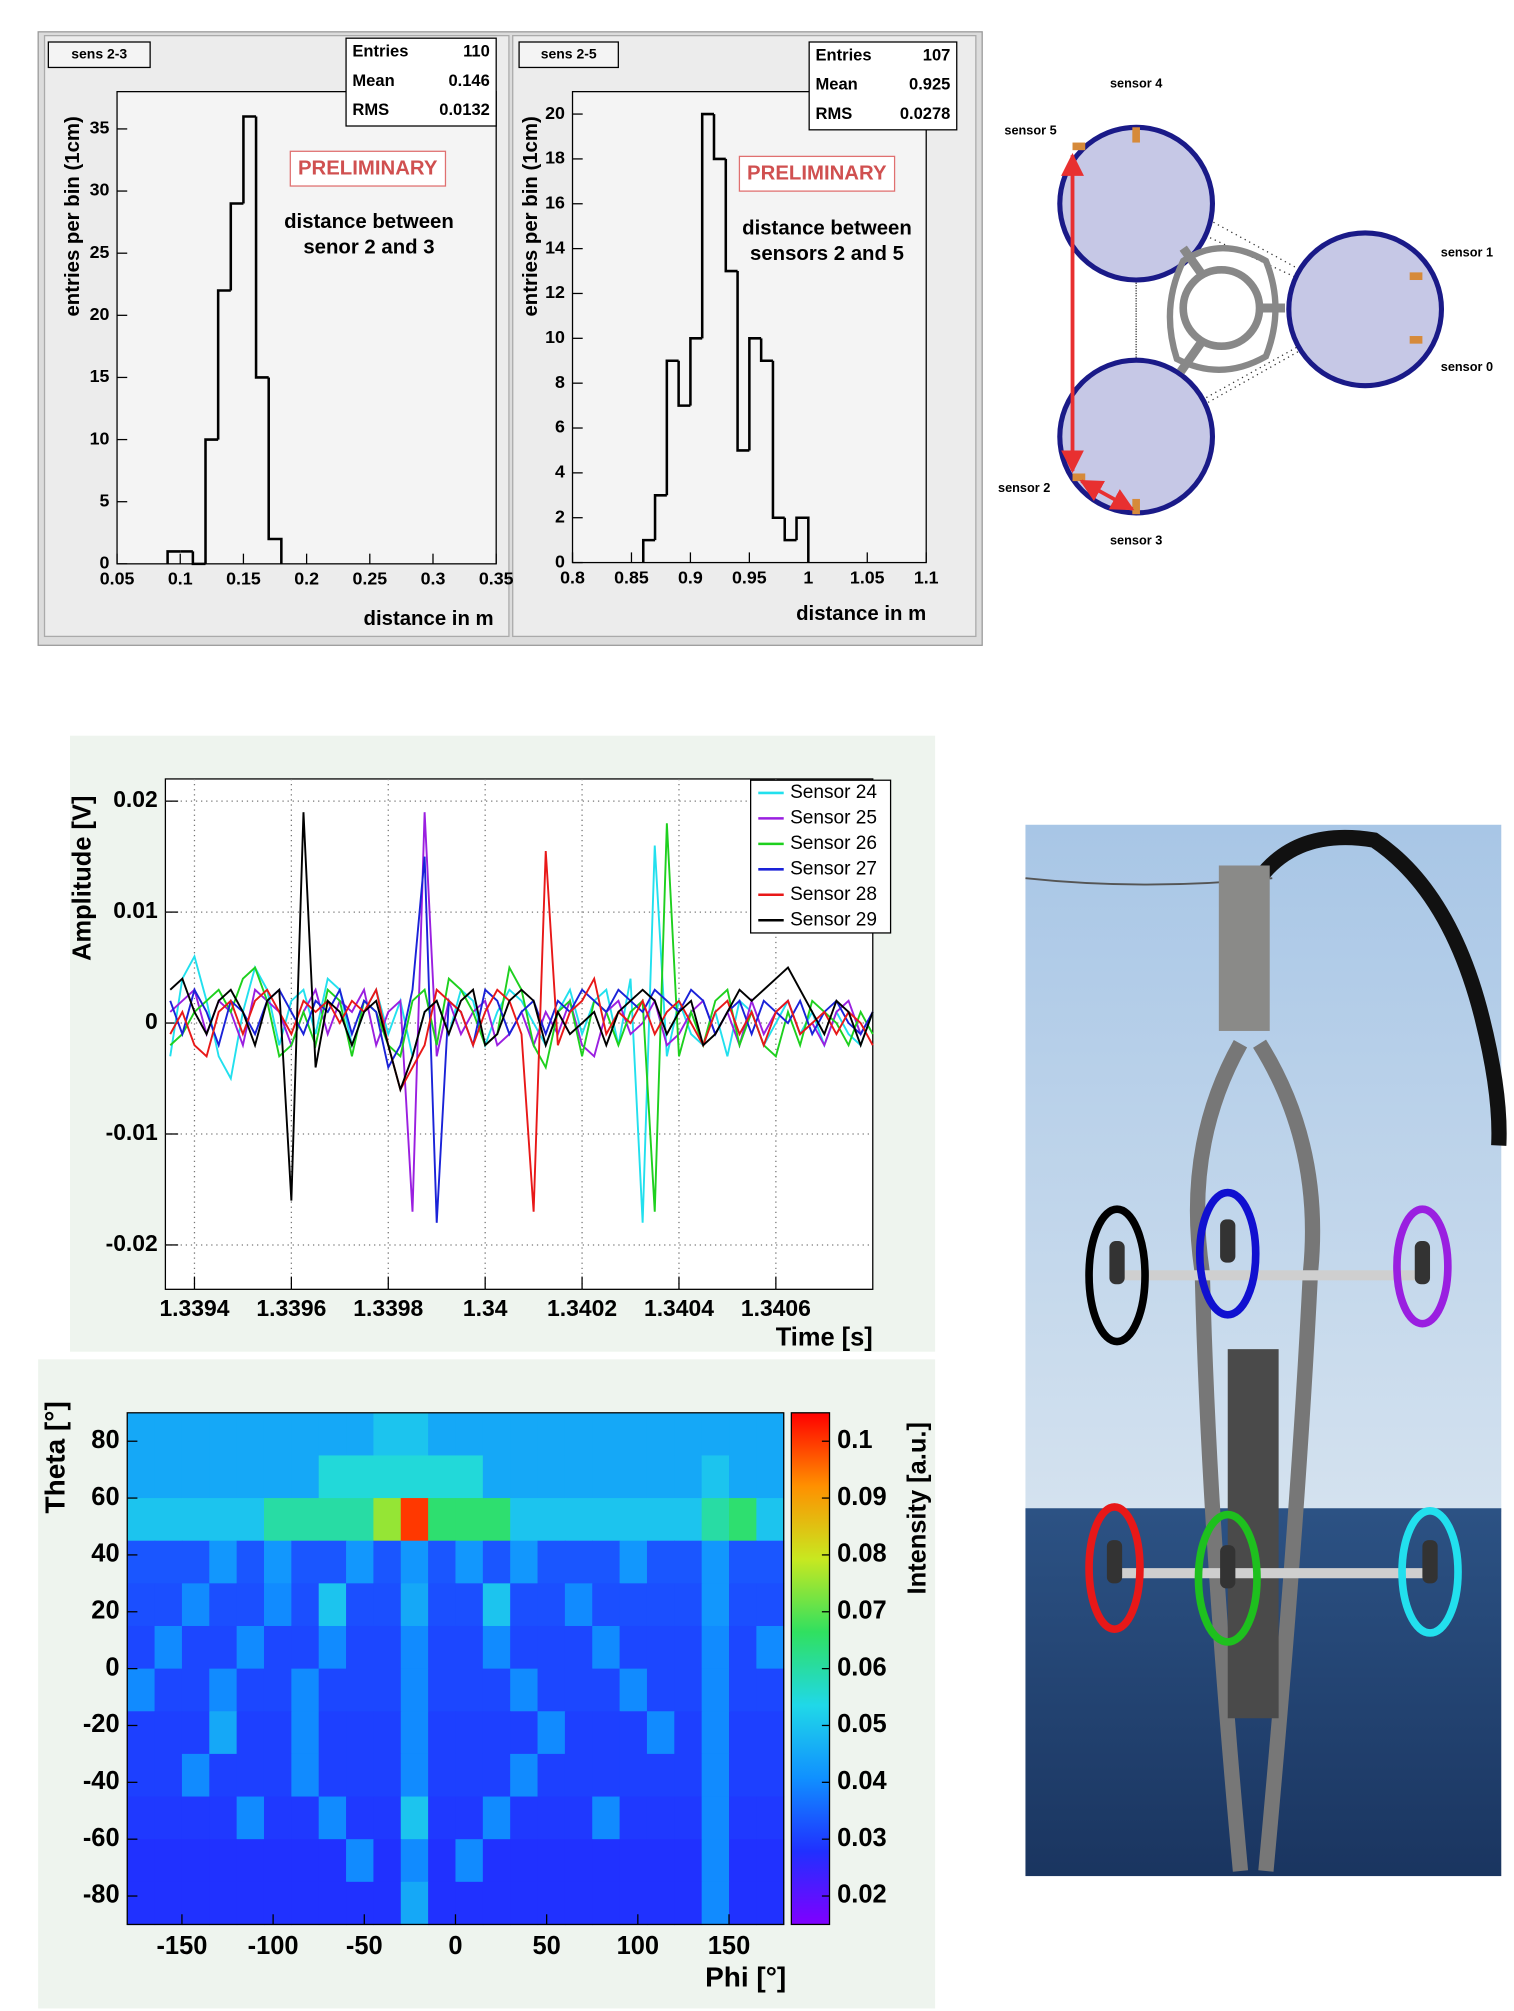  What do you see at coordinates (817, 173) in the screenshot?
I see `stamp-box` at bounding box center [817, 173].